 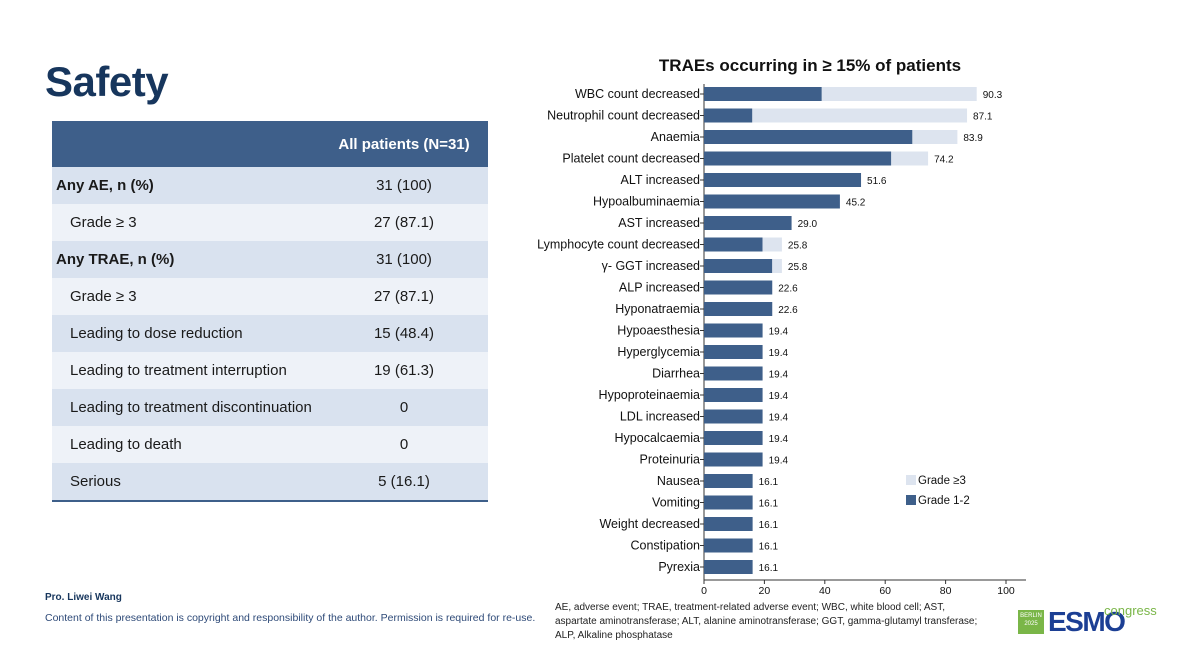 What do you see at coordinates (911, 500) in the screenshot?
I see `legend-swatch` at bounding box center [911, 500].